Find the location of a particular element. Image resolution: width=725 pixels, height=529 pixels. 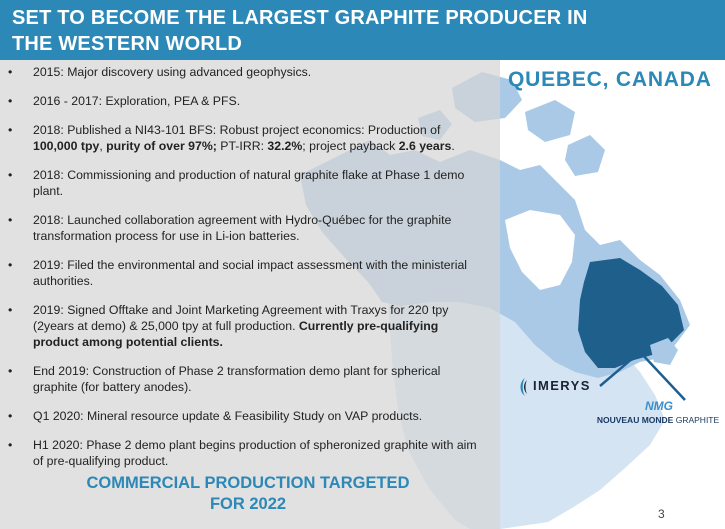

nmg-mark-text: NMG is located at coordinates (659, 405).